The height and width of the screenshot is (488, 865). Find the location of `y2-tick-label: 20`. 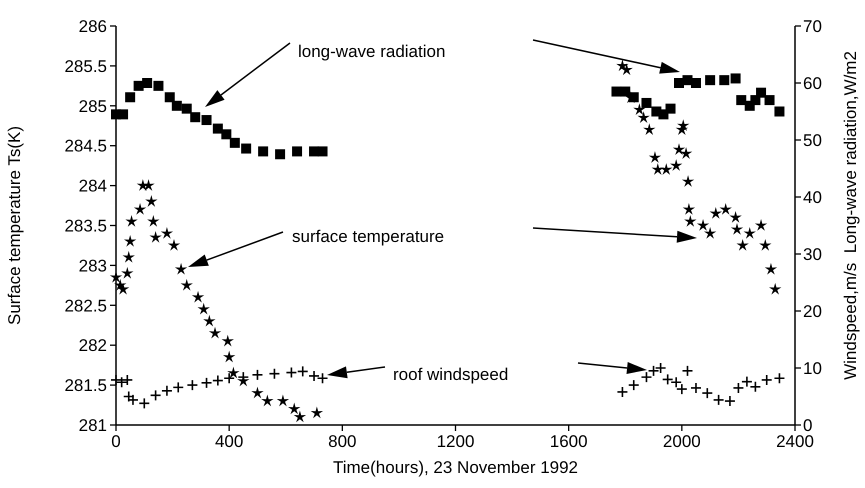

y2-tick-label: 20 is located at coordinates (812, 311).